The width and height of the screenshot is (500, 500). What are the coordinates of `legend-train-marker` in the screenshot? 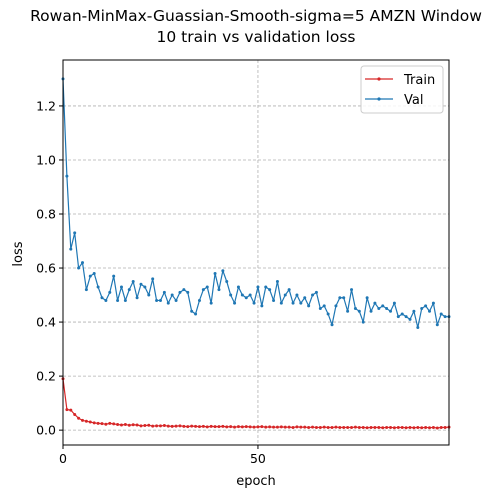 It's located at (379, 79).